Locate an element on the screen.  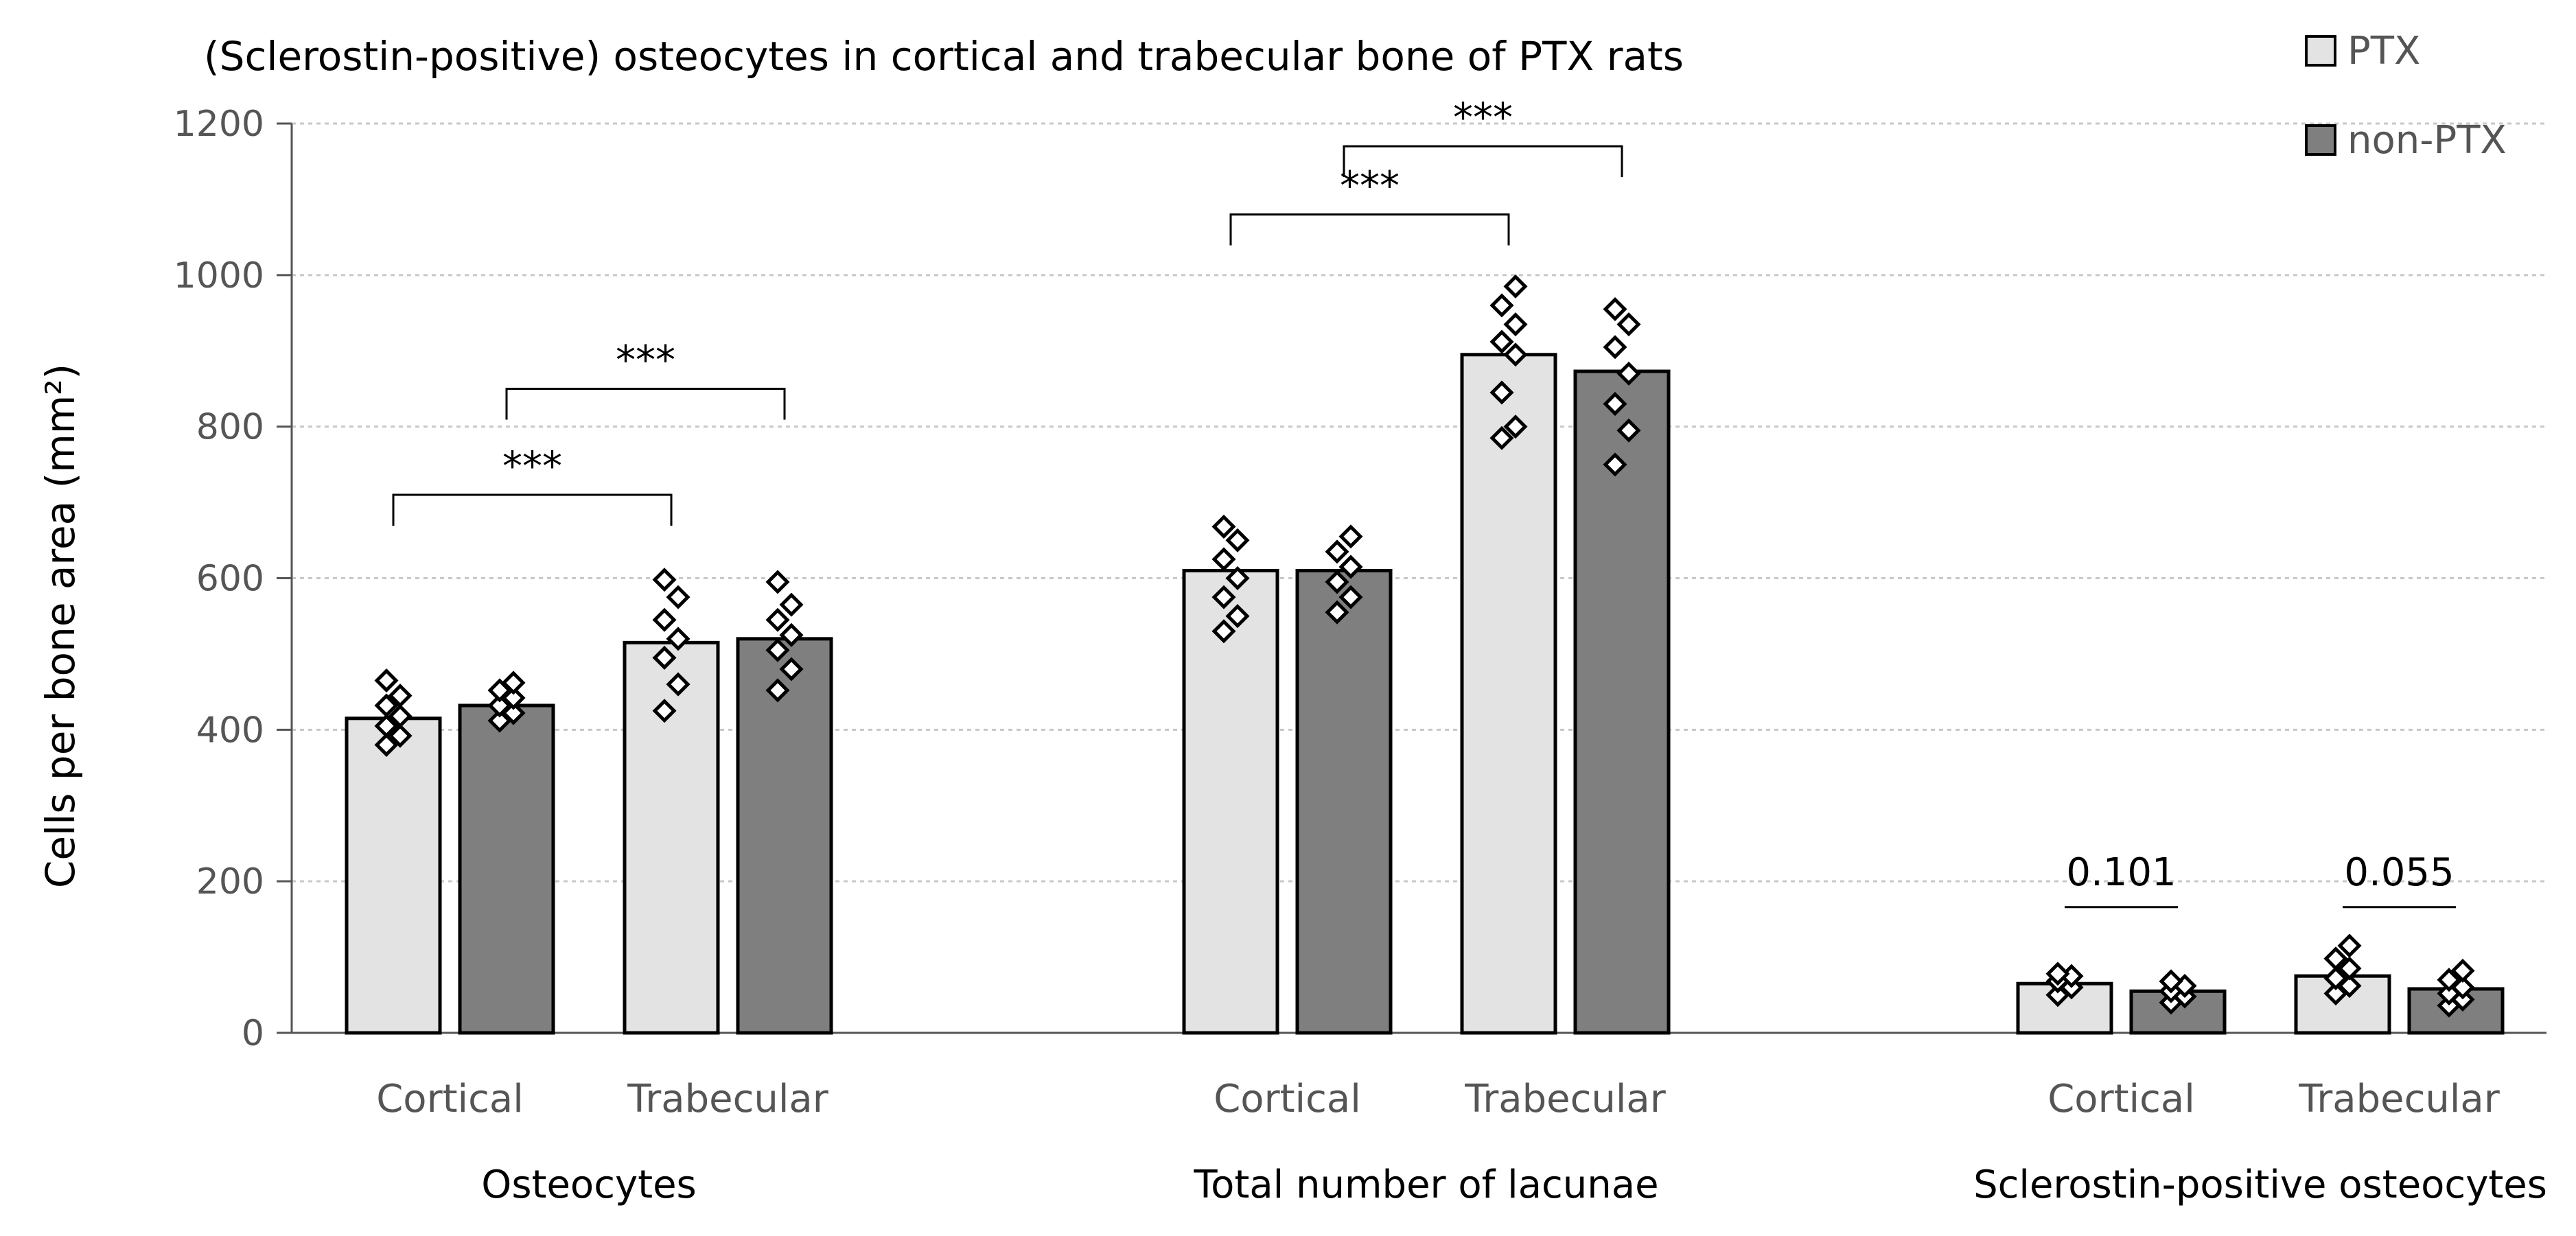
y-tick-label: 1000 is located at coordinates (219, 275).